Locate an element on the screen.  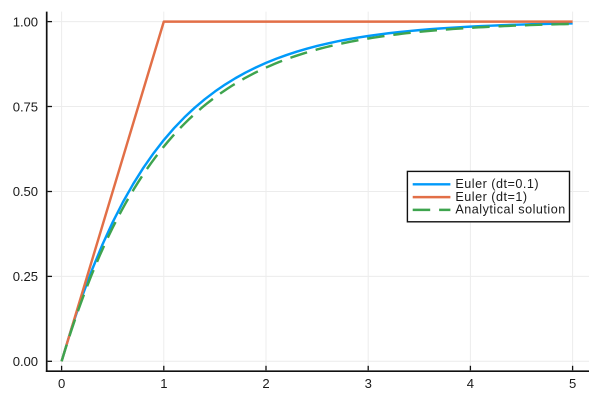
svg-text: 1 is located at coordinates (163, 383).